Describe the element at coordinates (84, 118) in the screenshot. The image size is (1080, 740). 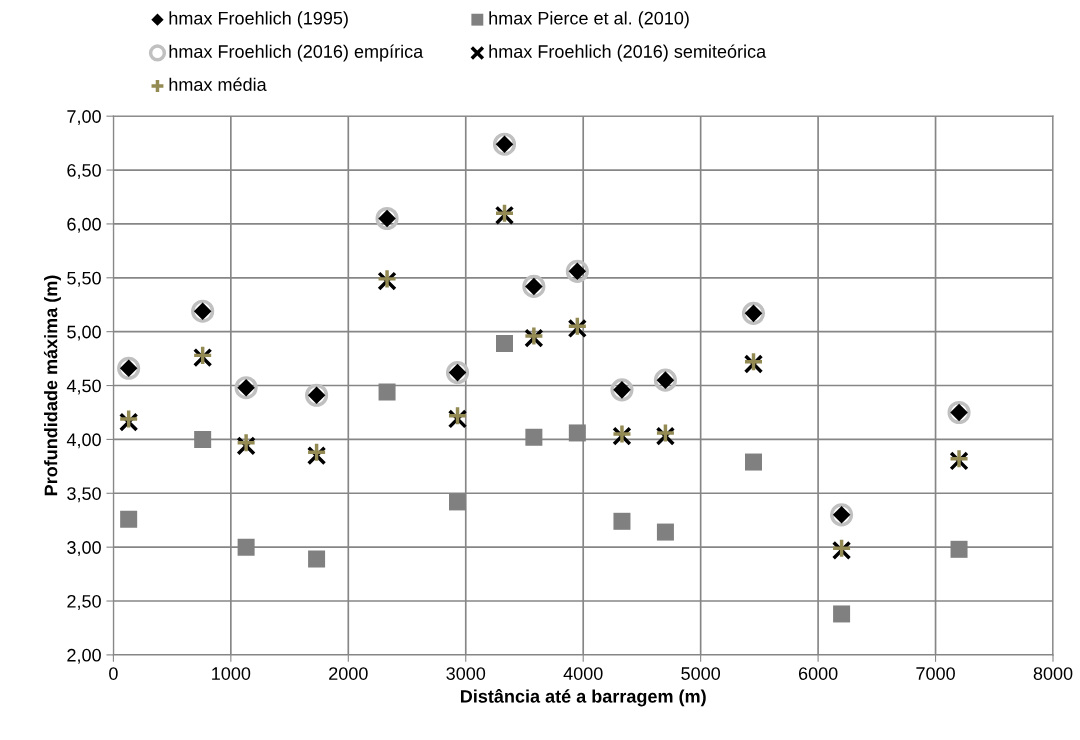
I see `y-tick-label: 7,00` at that location.